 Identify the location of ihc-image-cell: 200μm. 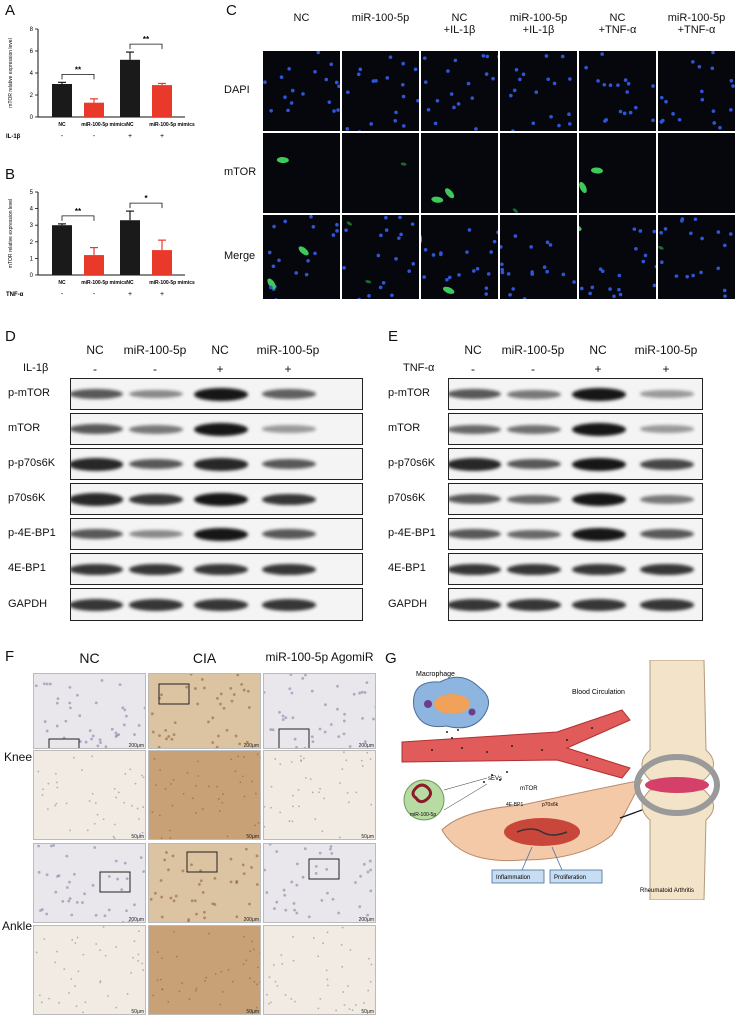
(204, 711).